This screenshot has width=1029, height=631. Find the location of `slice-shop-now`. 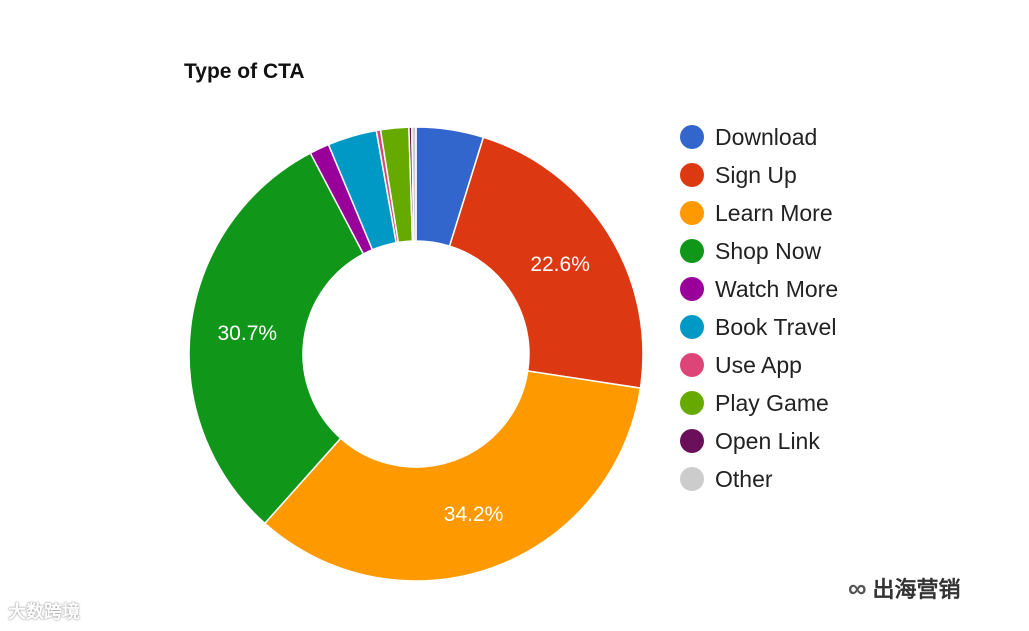

slice-shop-now is located at coordinates (276, 338).